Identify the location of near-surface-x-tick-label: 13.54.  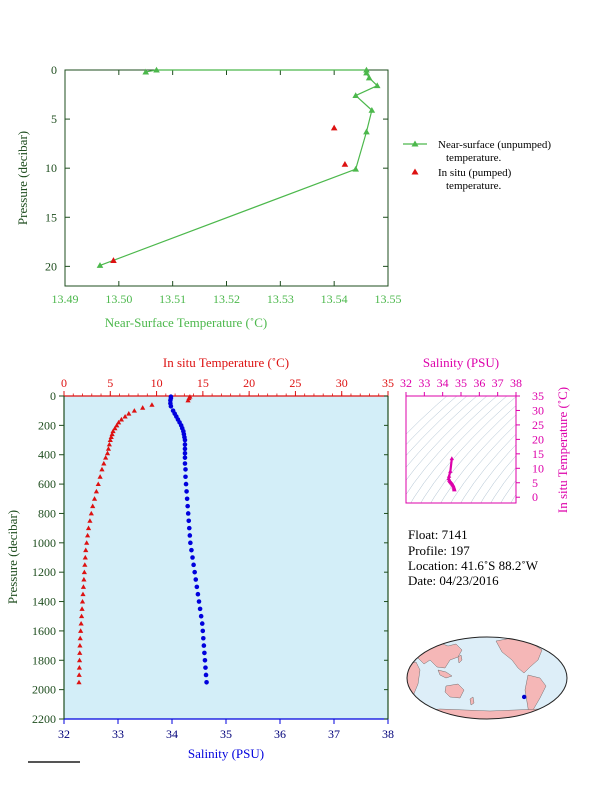
(334, 299).